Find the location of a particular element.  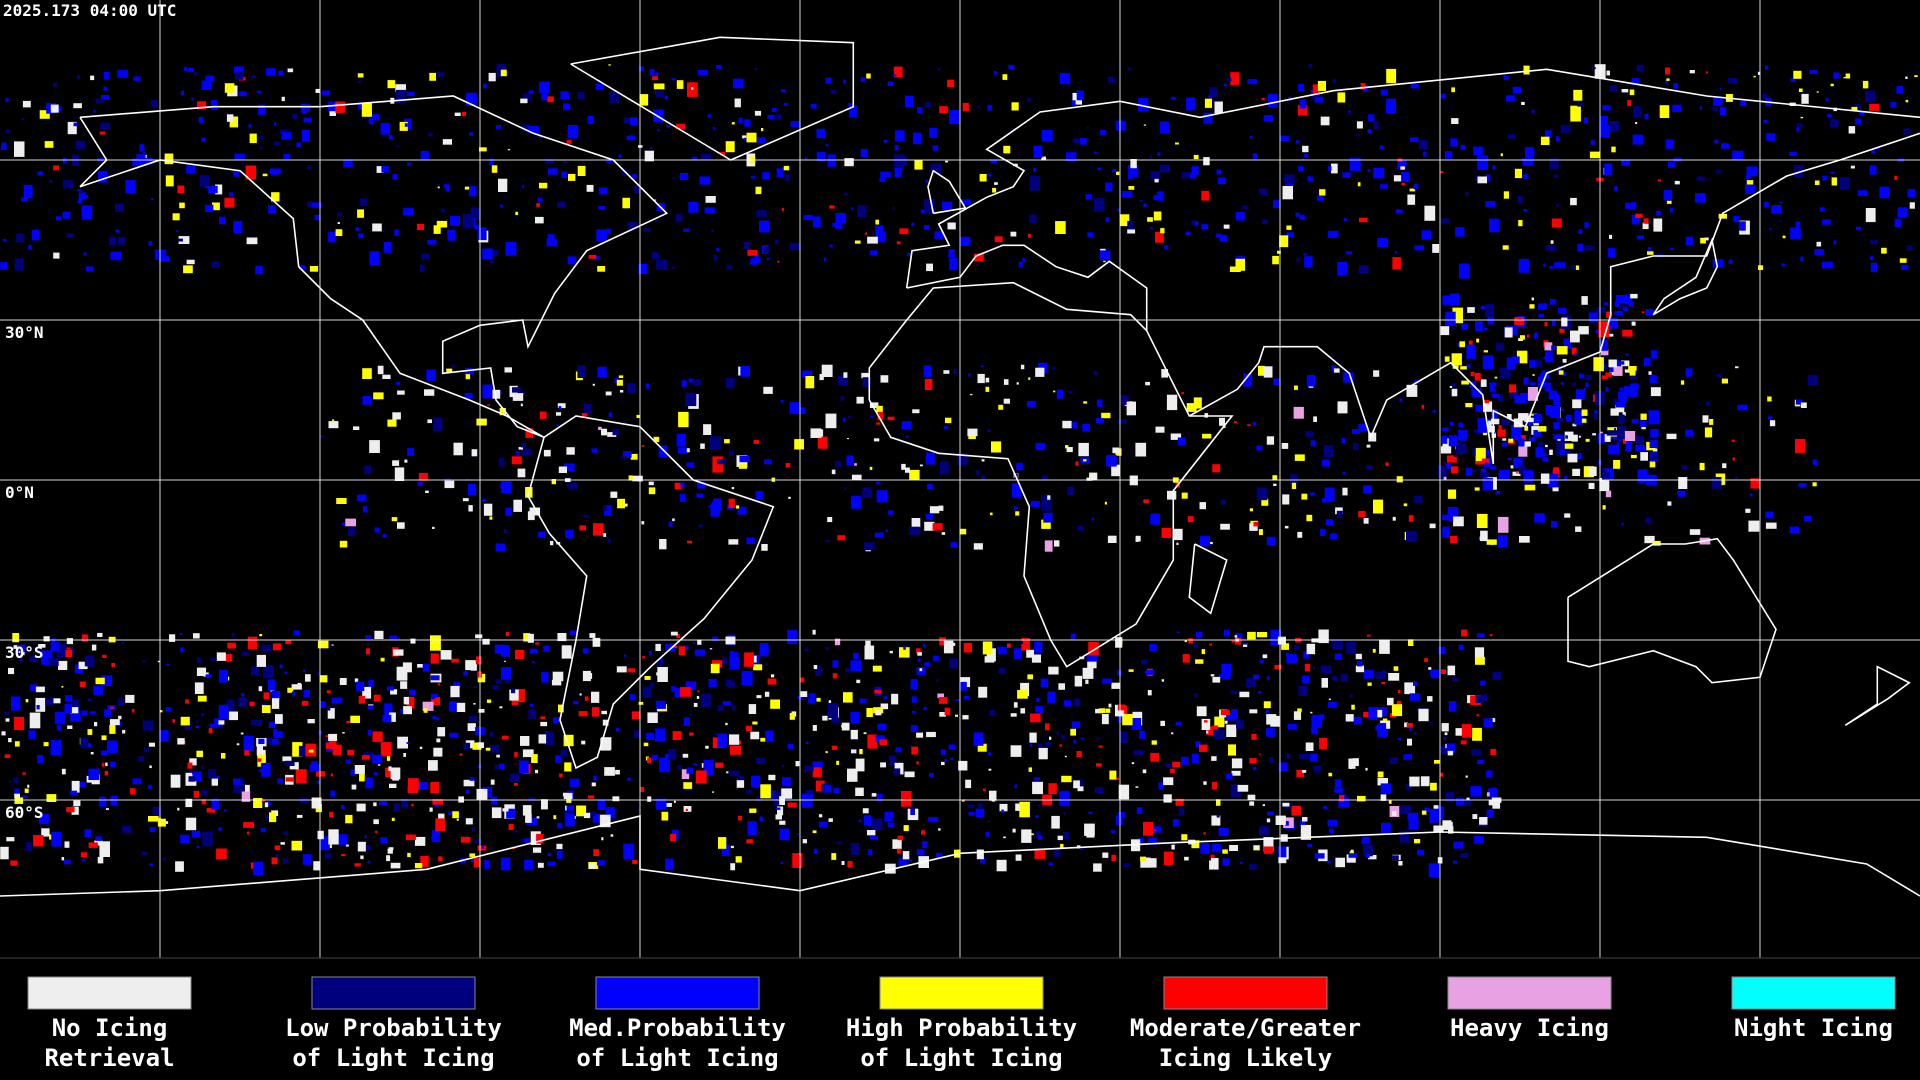

latitude-label: 0°N is located at coordinates (19, 492).